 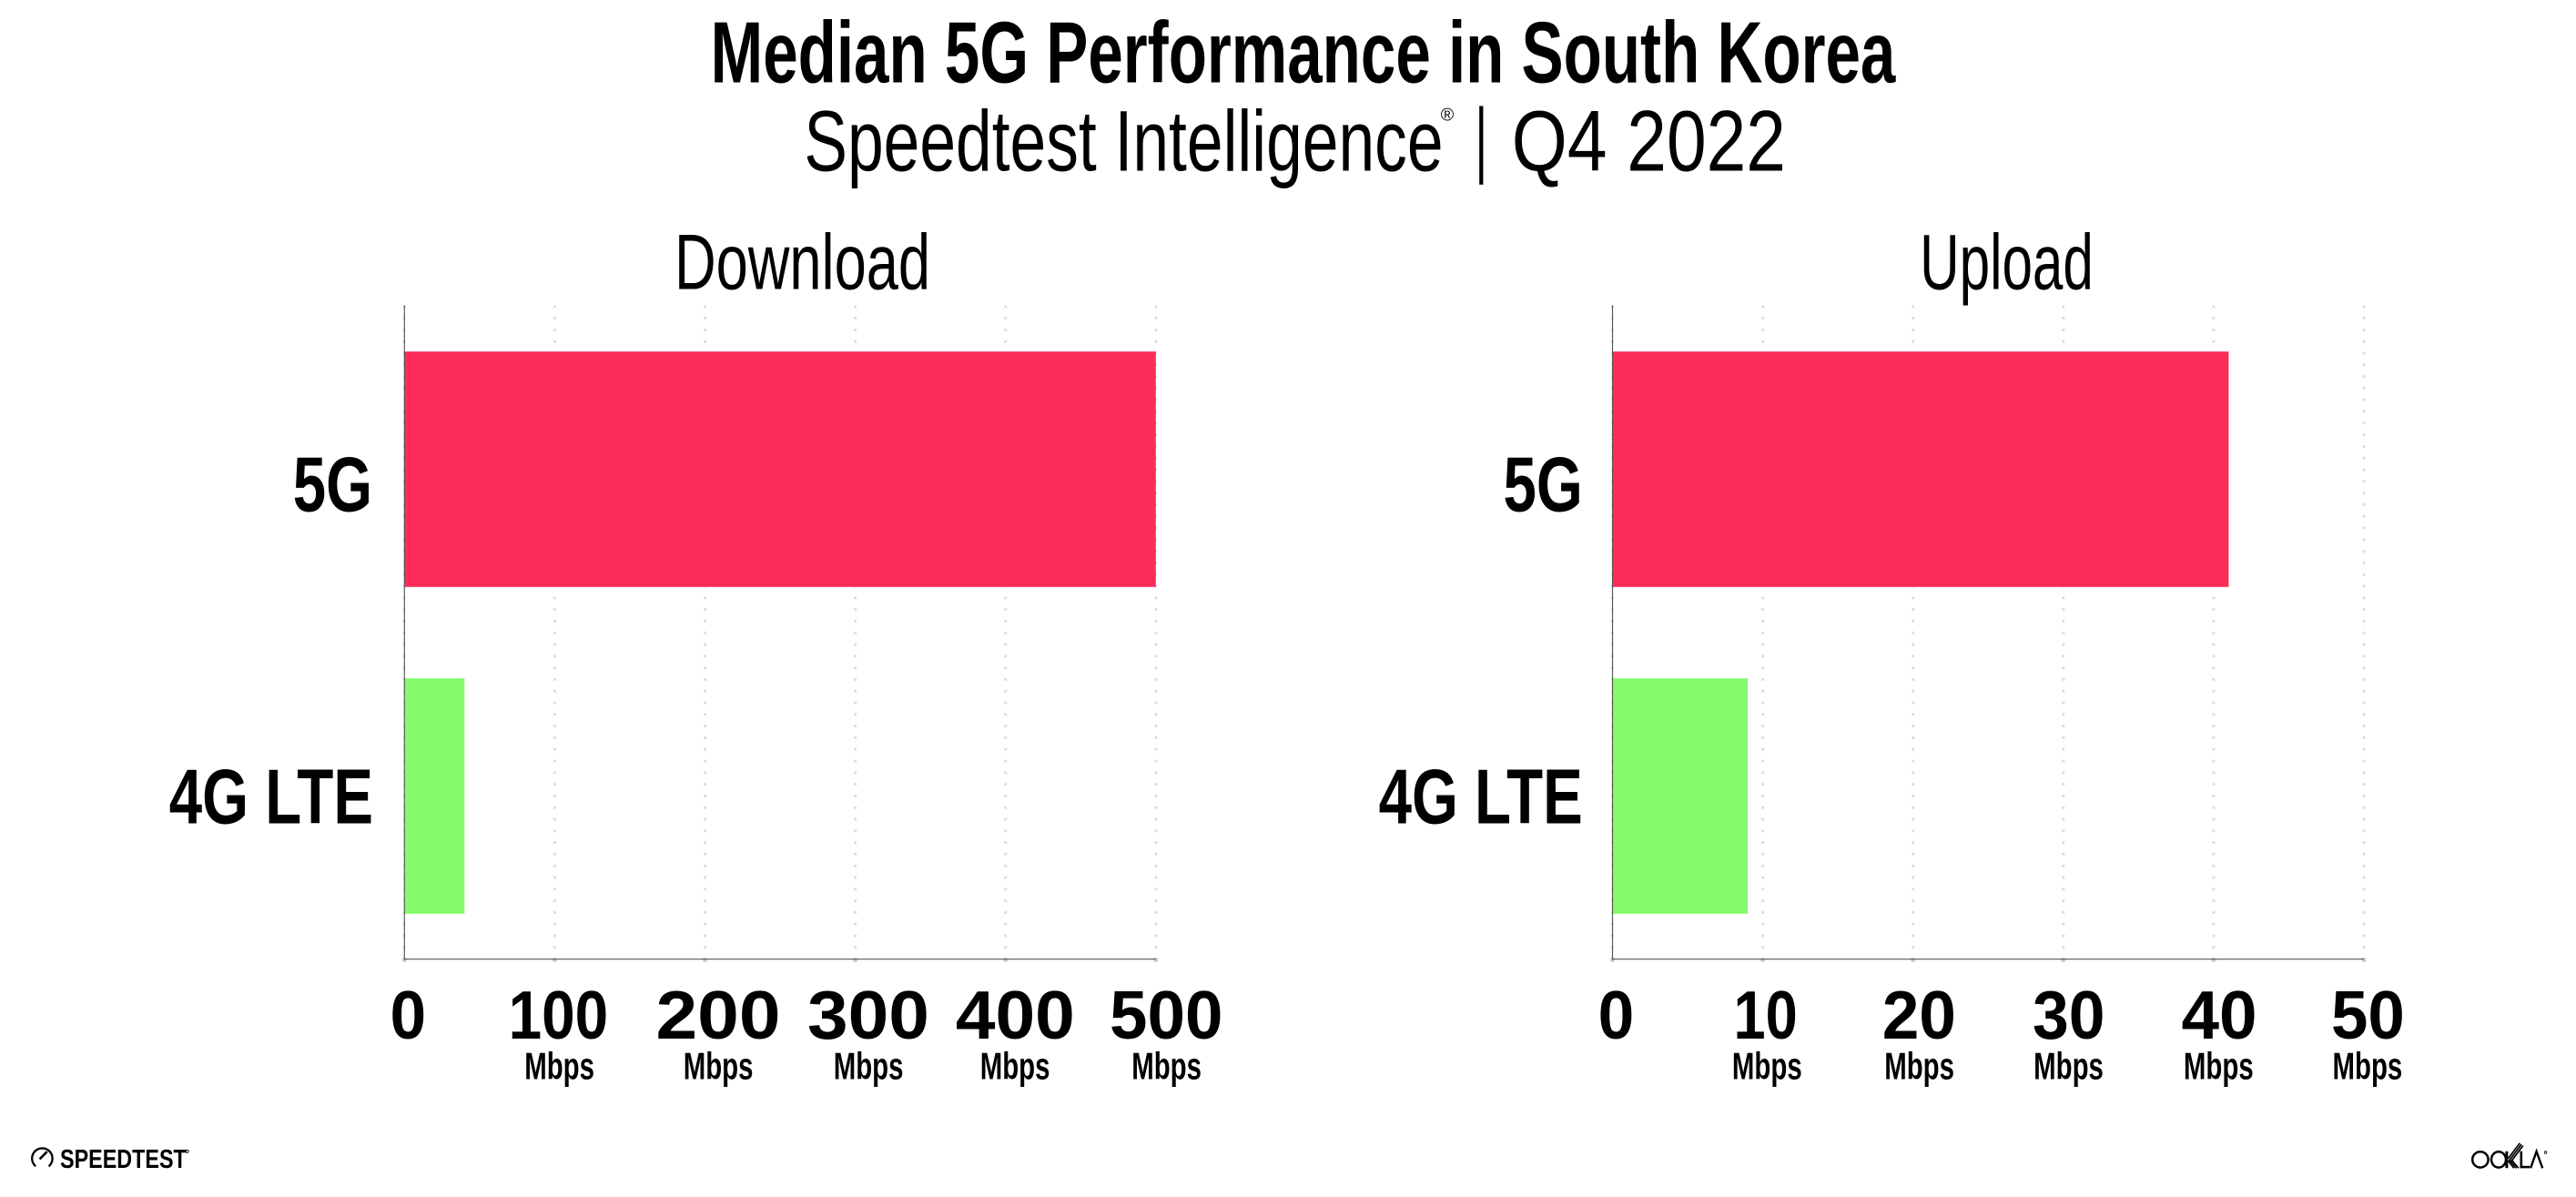 What do you see at coordinates (2368, 1015) in the screenshot?
I see `svg-text: 50` at bounding box center [2368, 1015].